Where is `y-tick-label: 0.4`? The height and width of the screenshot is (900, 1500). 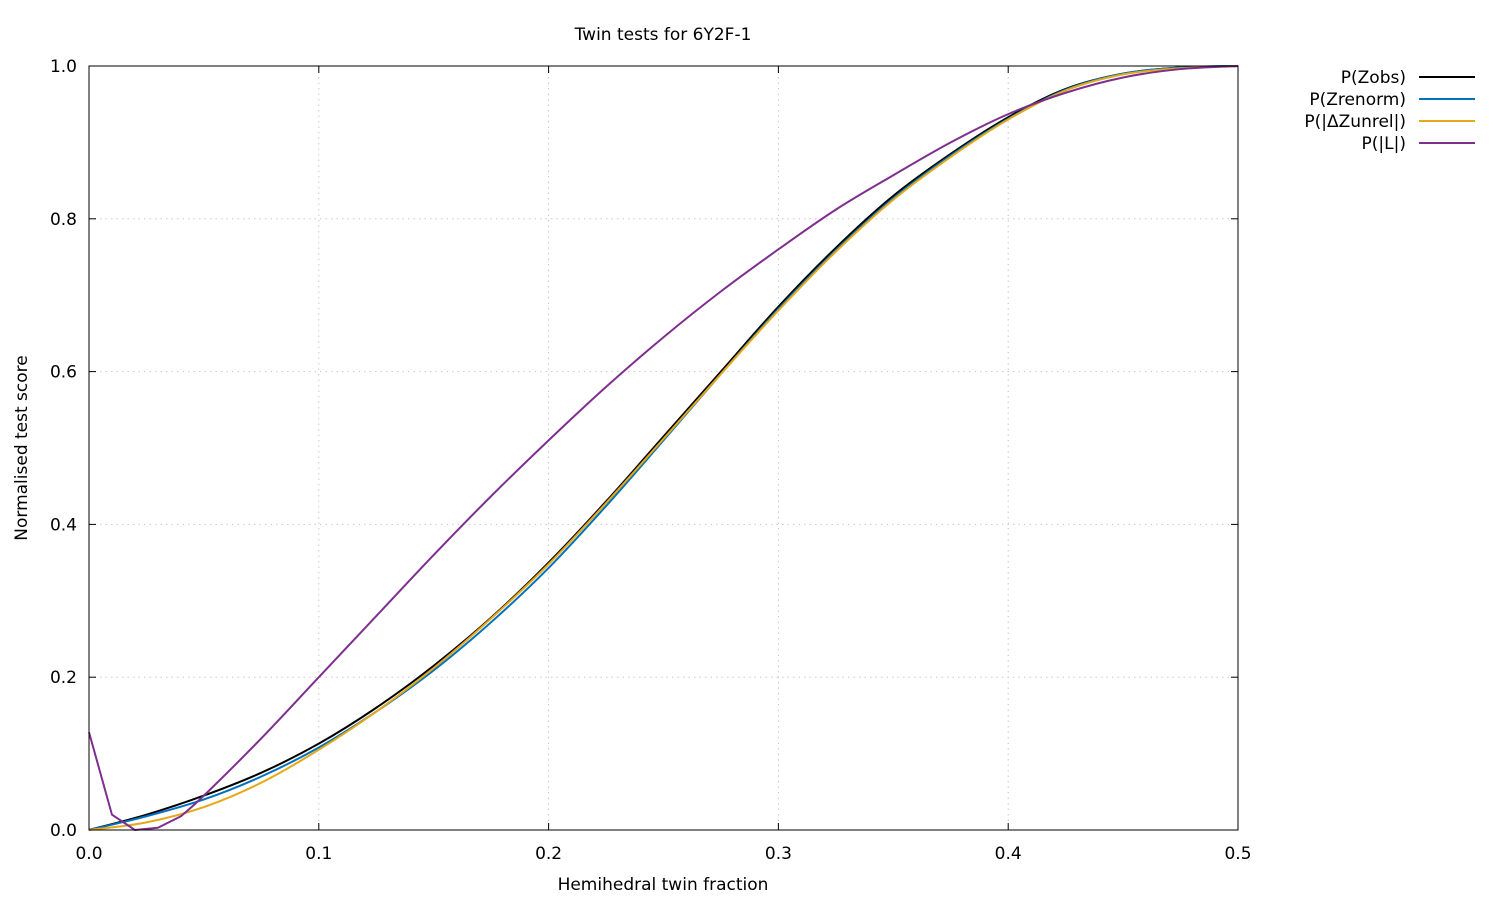
y-tick-label: 0.4 is located at coordinates (63, 525).